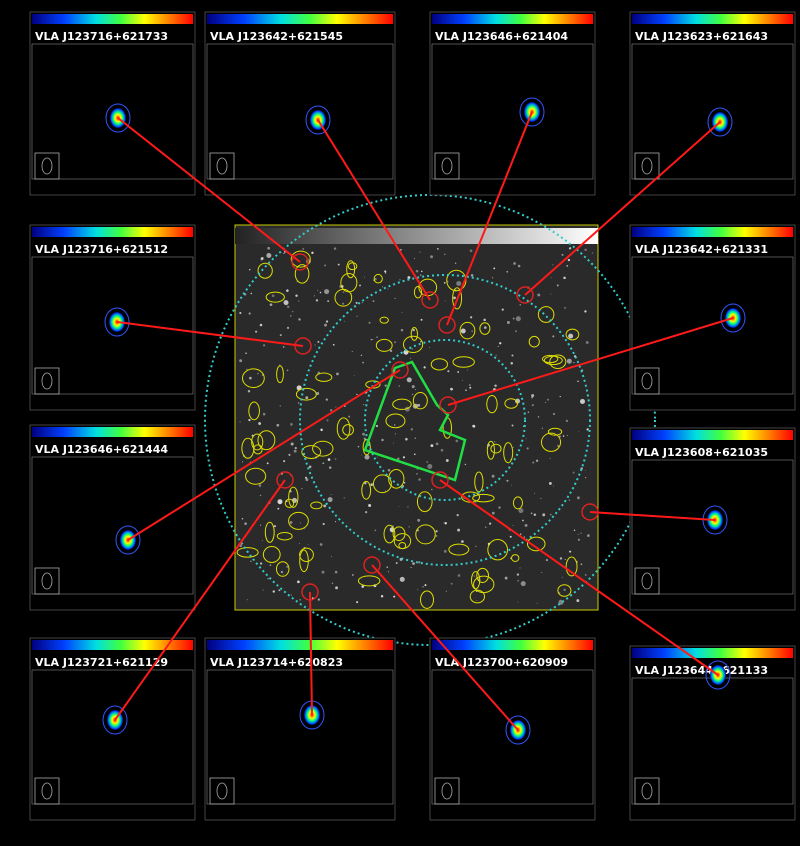 Image resolution: width=800 pixels, height=846 pixels. Describe the element at coordinates (712, 111) in the screenshot. I see `plot-area` at that location.